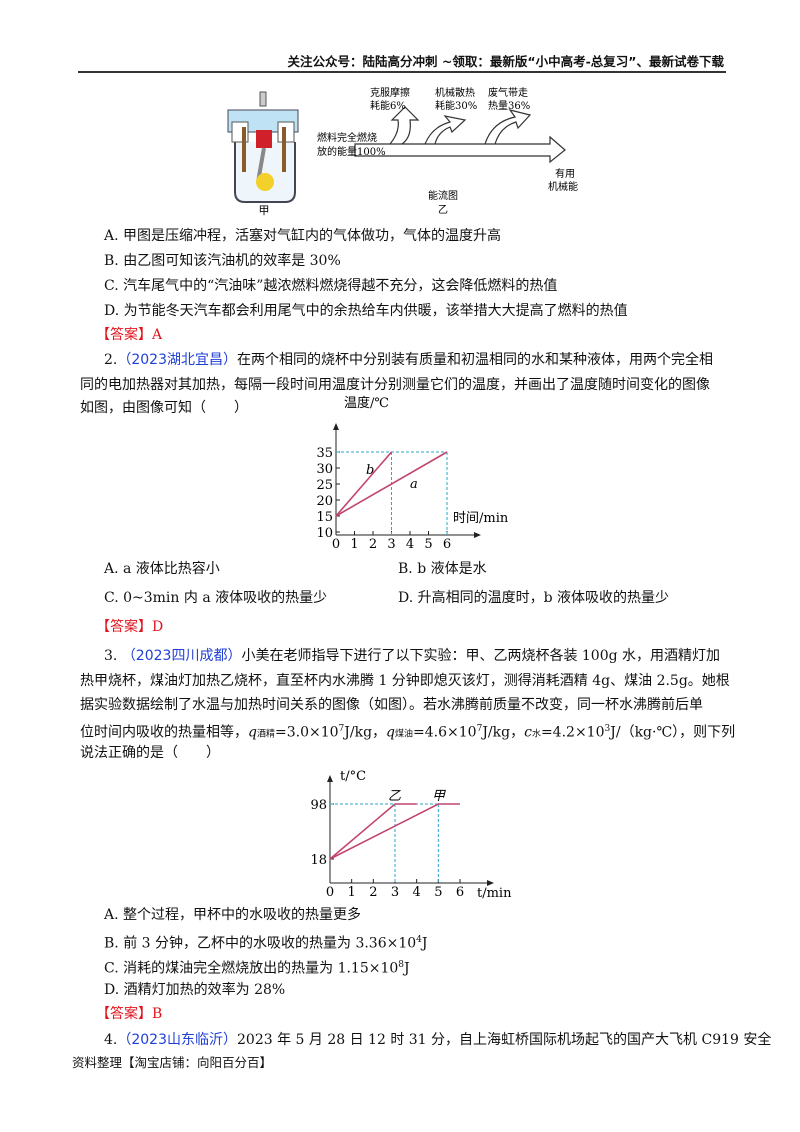 This screenshot has width=800, height=1132. Describe the element at coordinates (528, 732) in the screenshot. I see `symbol-c: c` at that location.